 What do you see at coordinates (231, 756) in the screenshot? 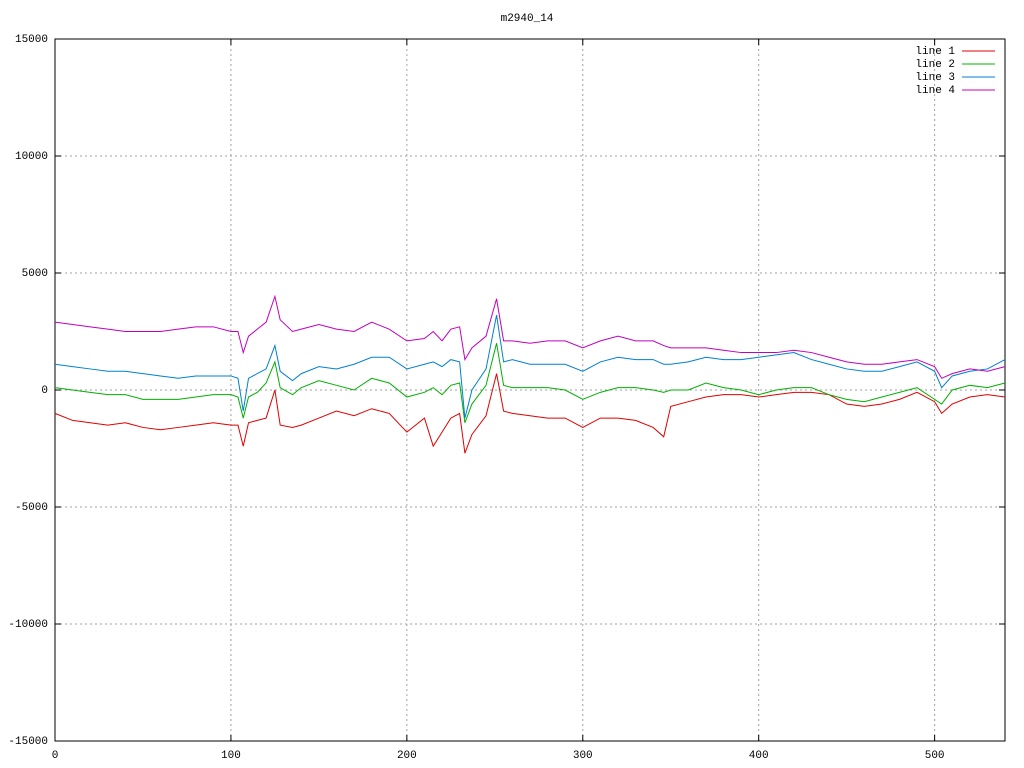
I see `x-tick-label: 100` at bounding box center [231, 756].